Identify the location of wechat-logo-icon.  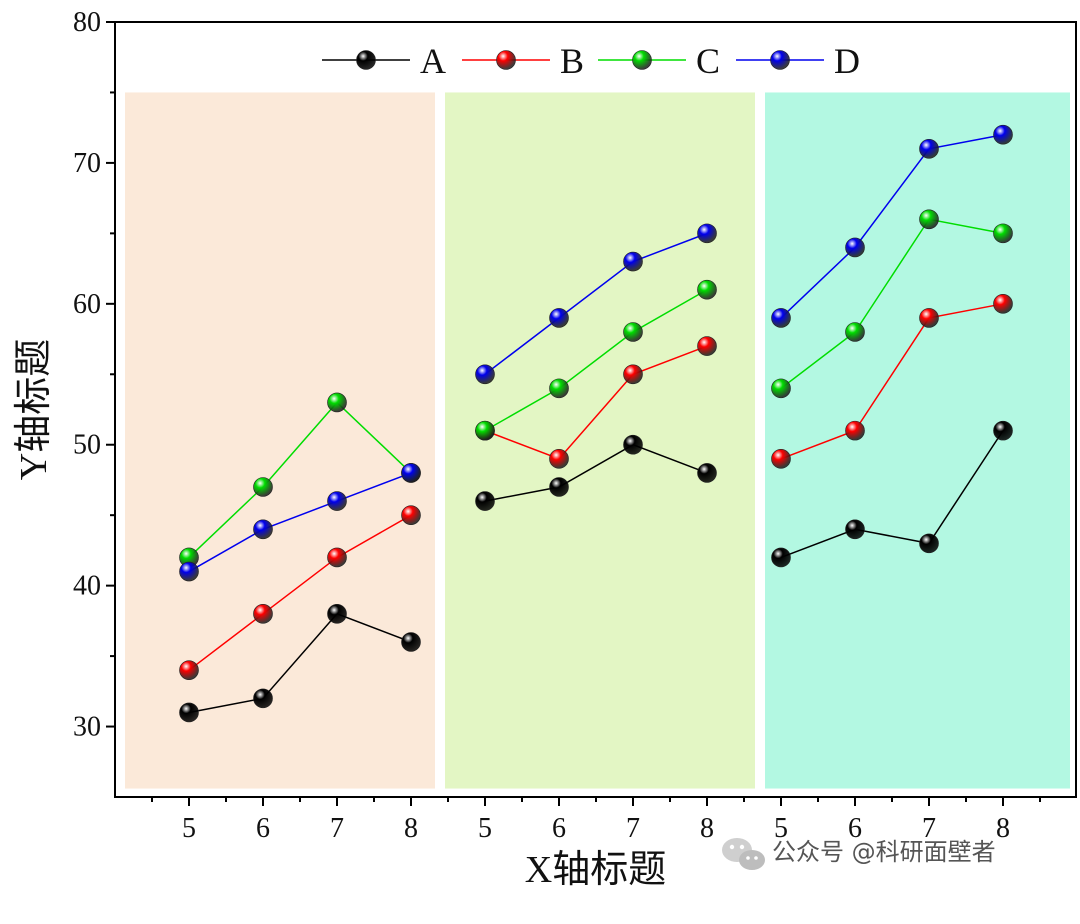
(743, 854).